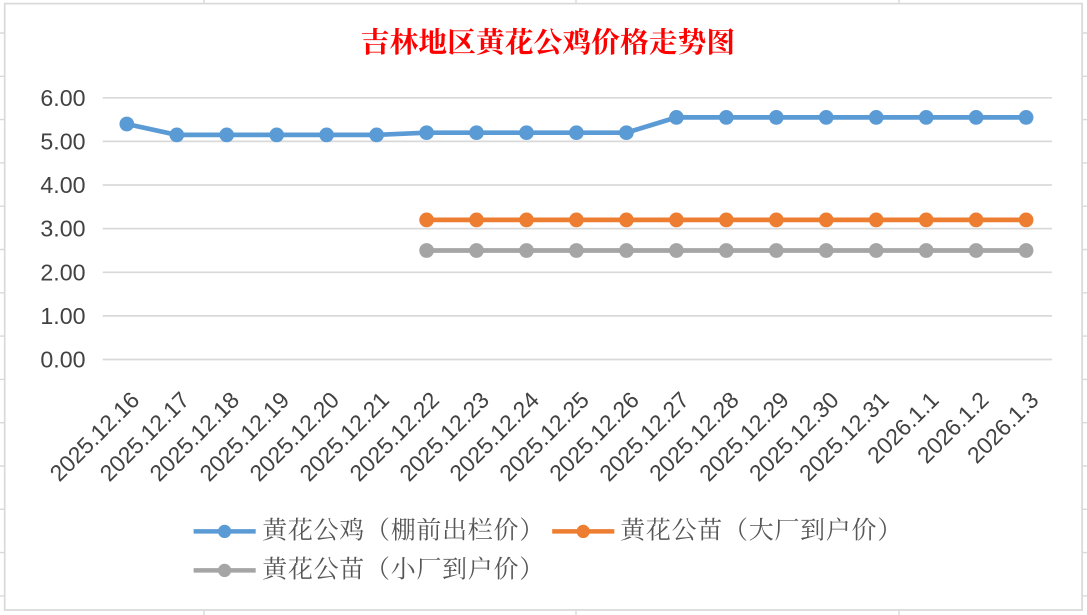  Describe the element at coordinates (62, 316) in the screenshot. I see `svg-text: 1.00` at that location.